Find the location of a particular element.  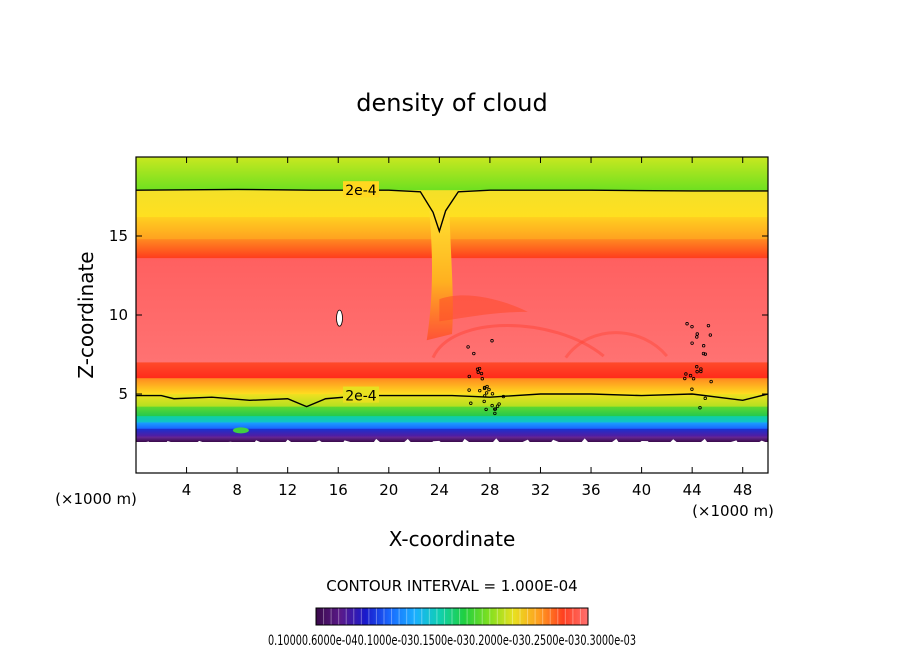

x-tick-label: 12 is located at coordinates (287, 490).